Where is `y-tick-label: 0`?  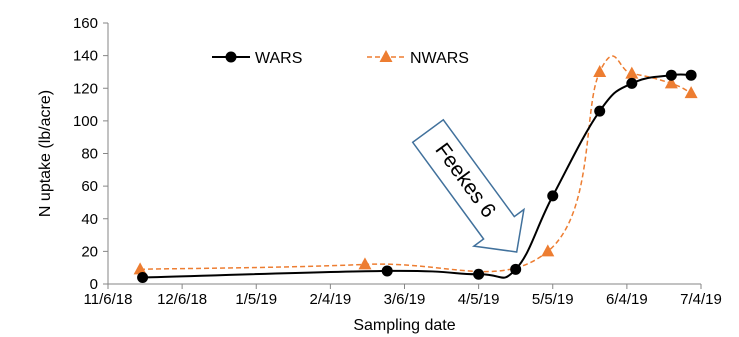
y-tick-label: 0 is located at coordinates (94, 284).